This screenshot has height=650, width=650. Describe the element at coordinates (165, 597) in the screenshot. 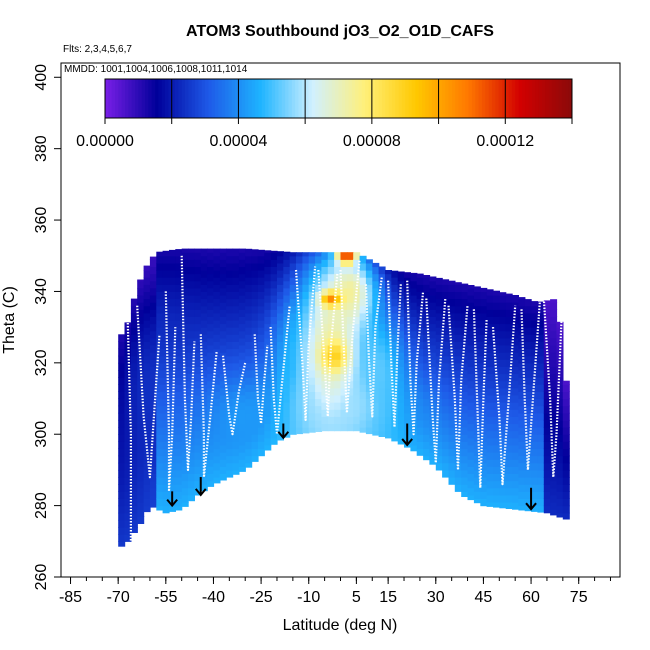

I see `x-tick-label: -55` at that location.